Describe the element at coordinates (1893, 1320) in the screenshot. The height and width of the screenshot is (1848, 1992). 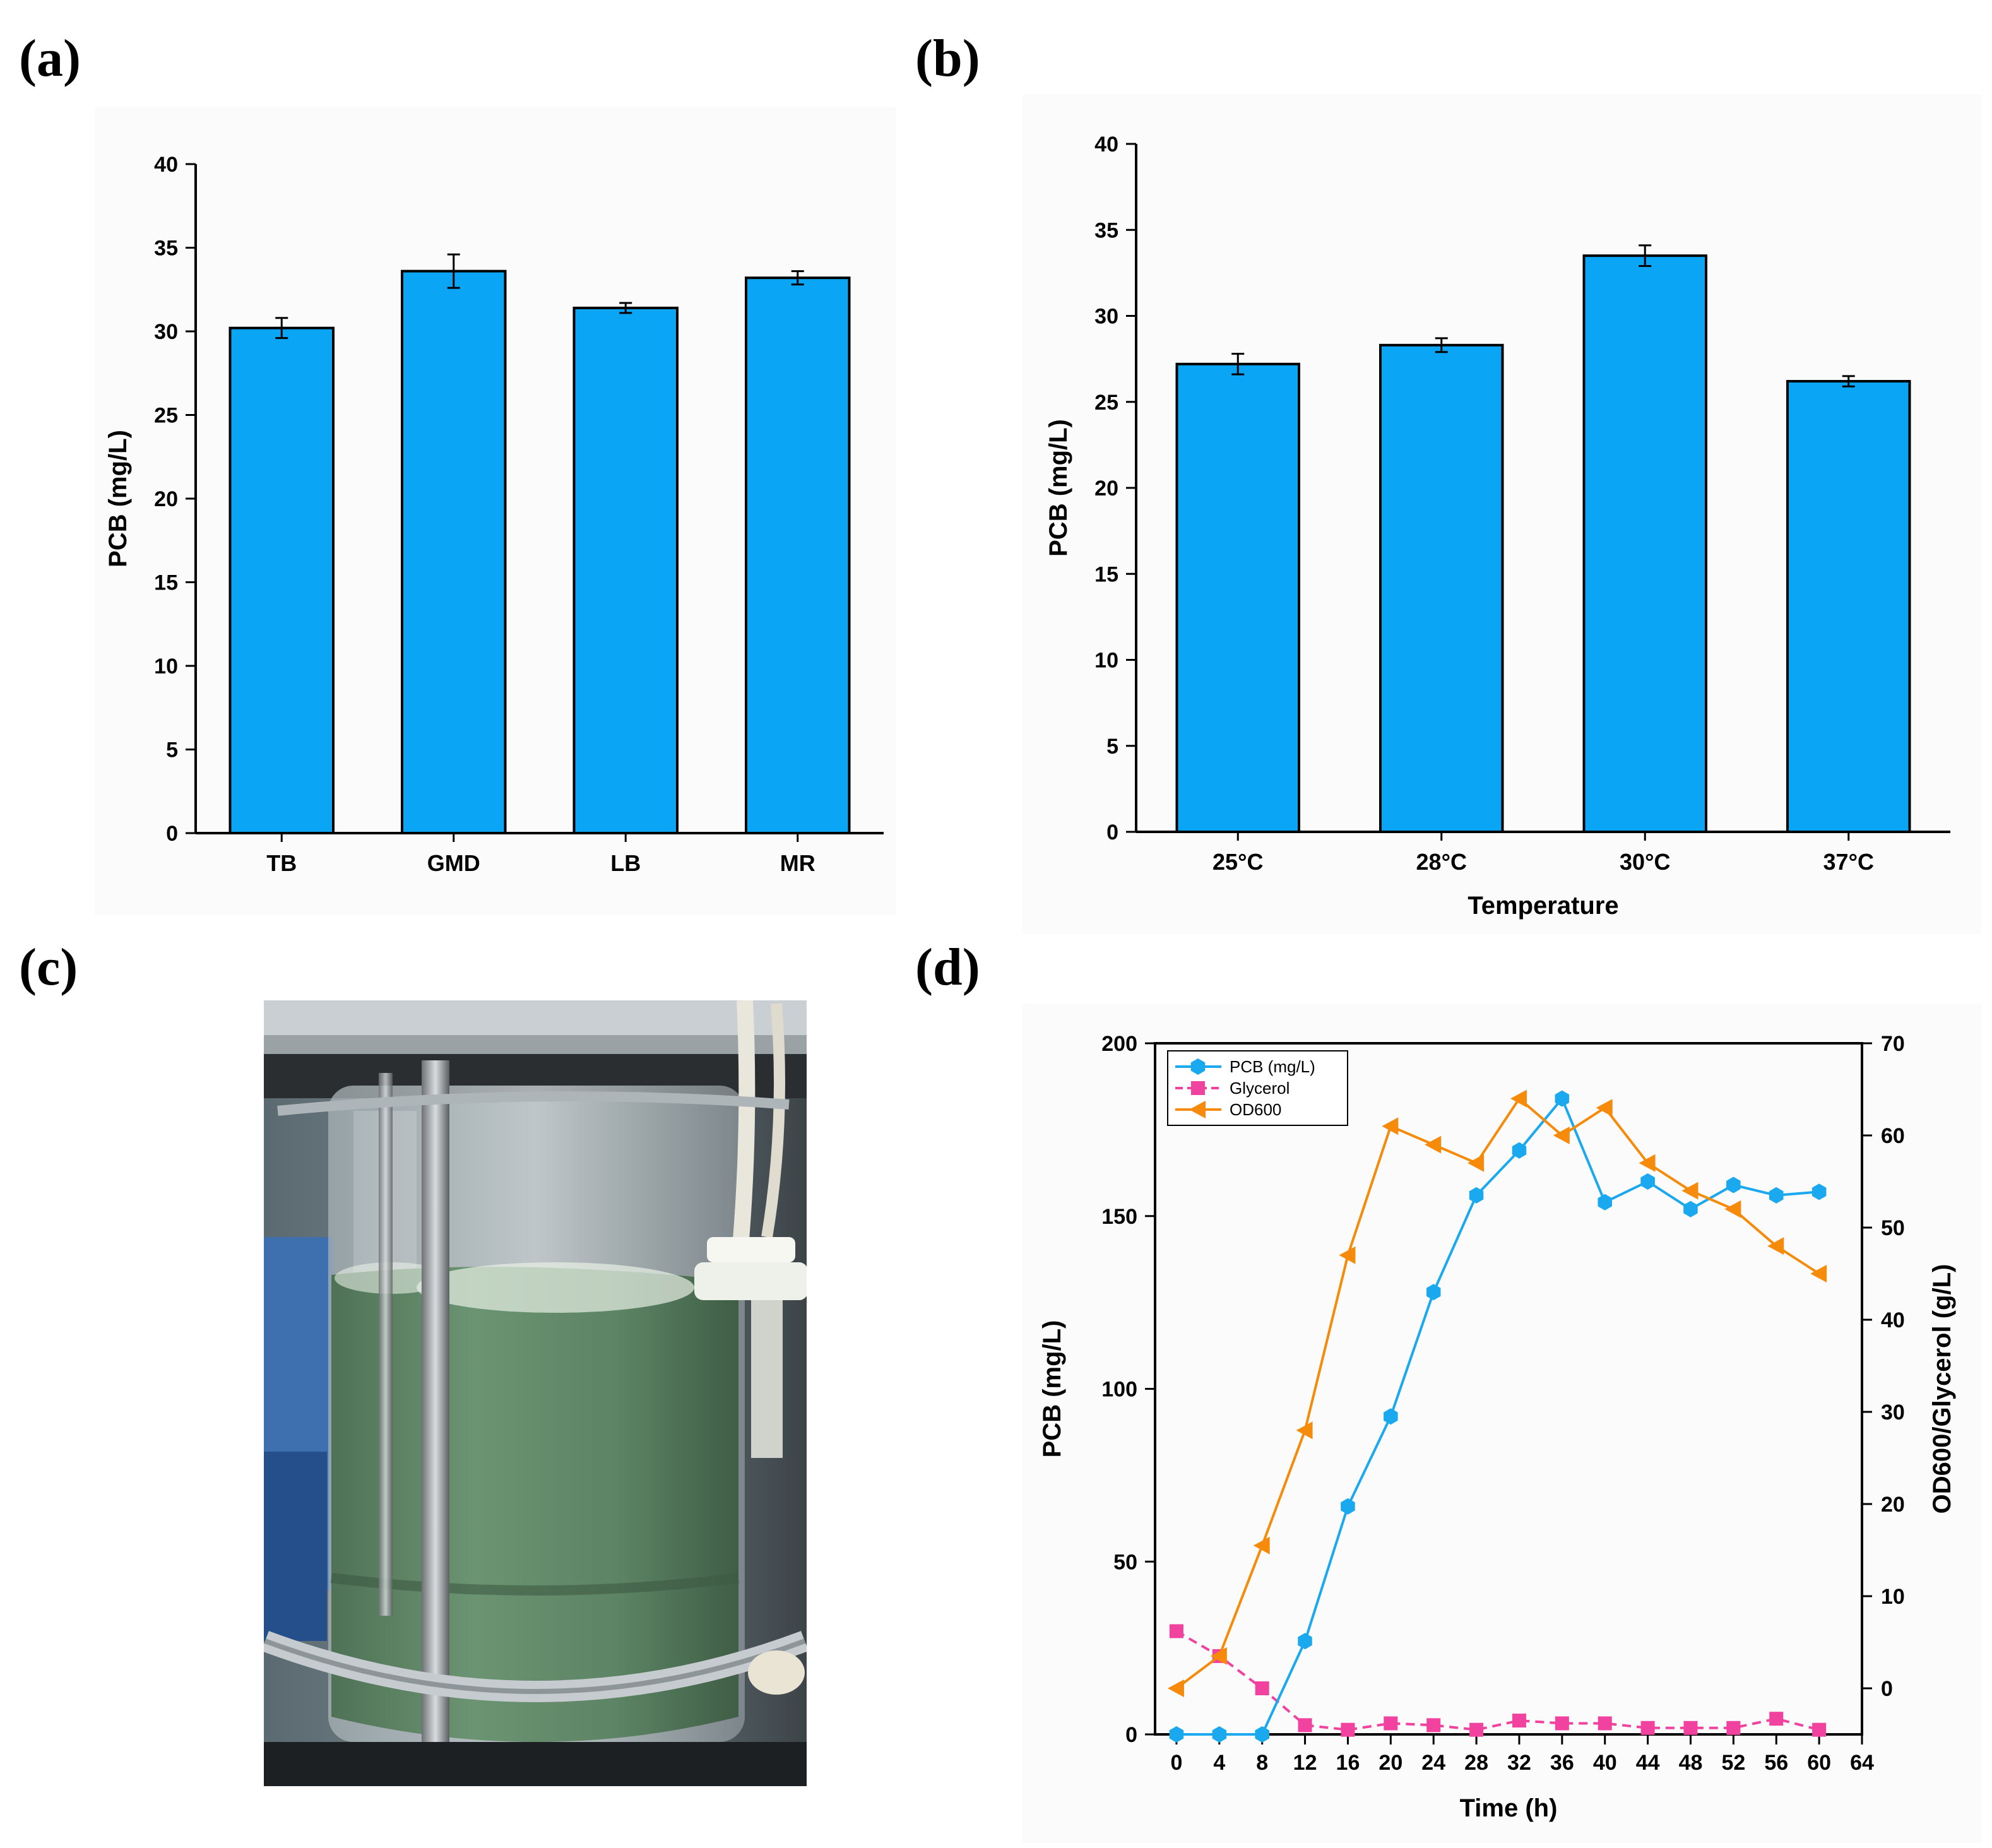
I see `y2-tick-label: 40` at that location.